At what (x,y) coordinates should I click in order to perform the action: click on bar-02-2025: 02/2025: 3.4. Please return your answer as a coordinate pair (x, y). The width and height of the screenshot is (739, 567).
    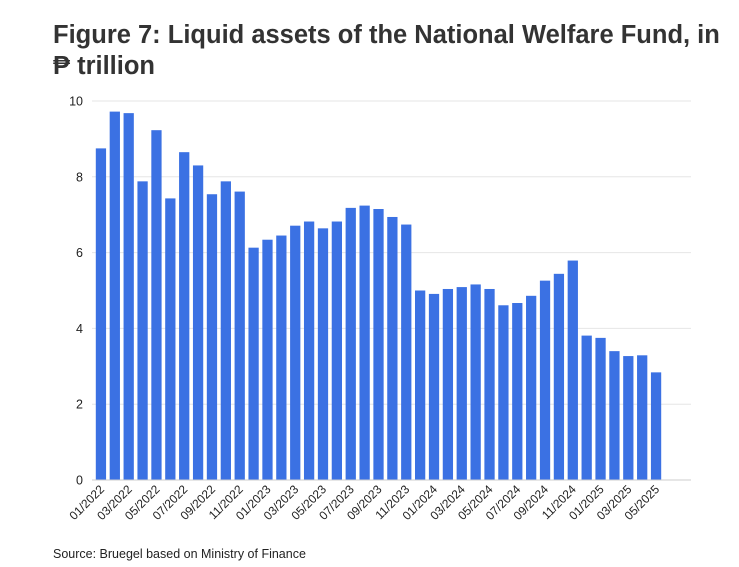
    Looking at the image, I should click on (614, 415).